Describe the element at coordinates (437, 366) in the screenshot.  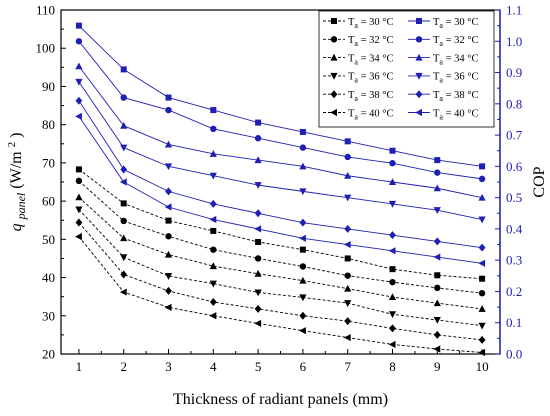
I see `x-tick-label: 9` at that location.